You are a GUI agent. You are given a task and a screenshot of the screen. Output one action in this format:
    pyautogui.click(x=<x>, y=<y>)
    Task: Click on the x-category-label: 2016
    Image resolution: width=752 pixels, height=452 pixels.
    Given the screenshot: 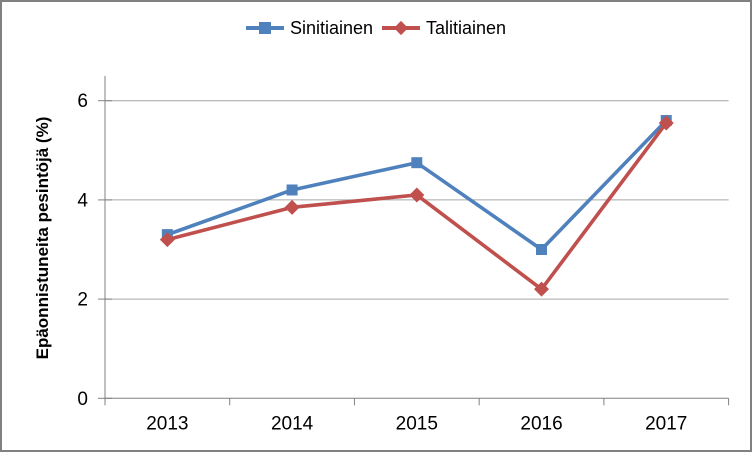 What is the action you would take?
    pyautogui.click(x=541, y=423)
    